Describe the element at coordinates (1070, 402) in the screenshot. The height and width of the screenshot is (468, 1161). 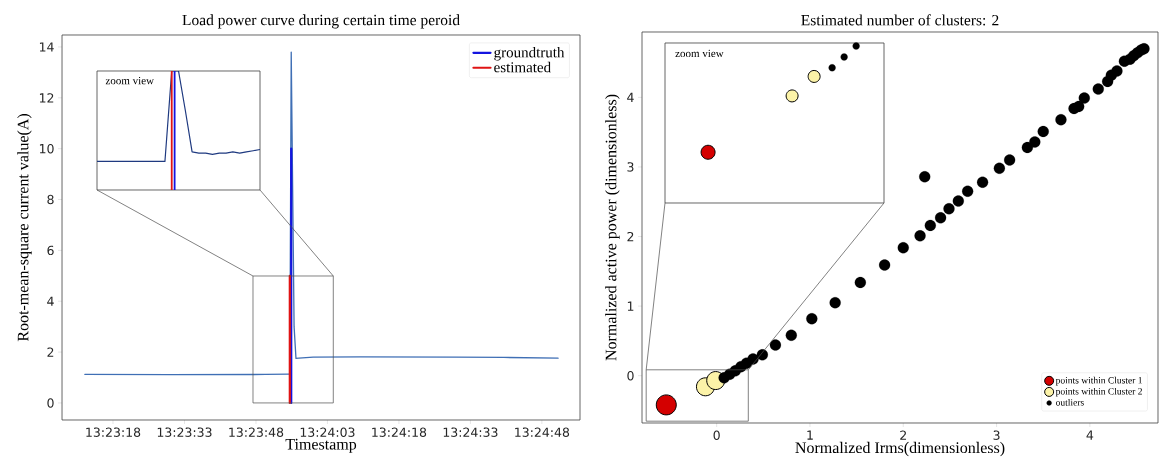
I see `legend-label: outliers` at that location.